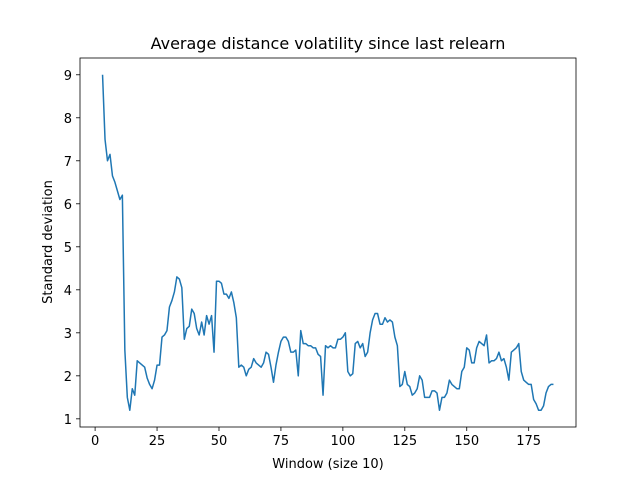 The image size is (640, 480). I want to click on y-tick-label: 2, so click(68, 377).